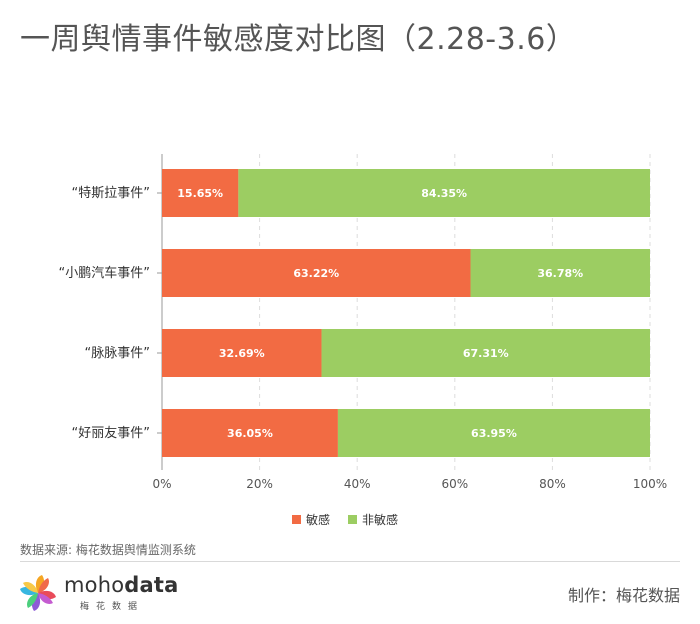  I want to click on data-label: 63.22%, so click(316, 273).